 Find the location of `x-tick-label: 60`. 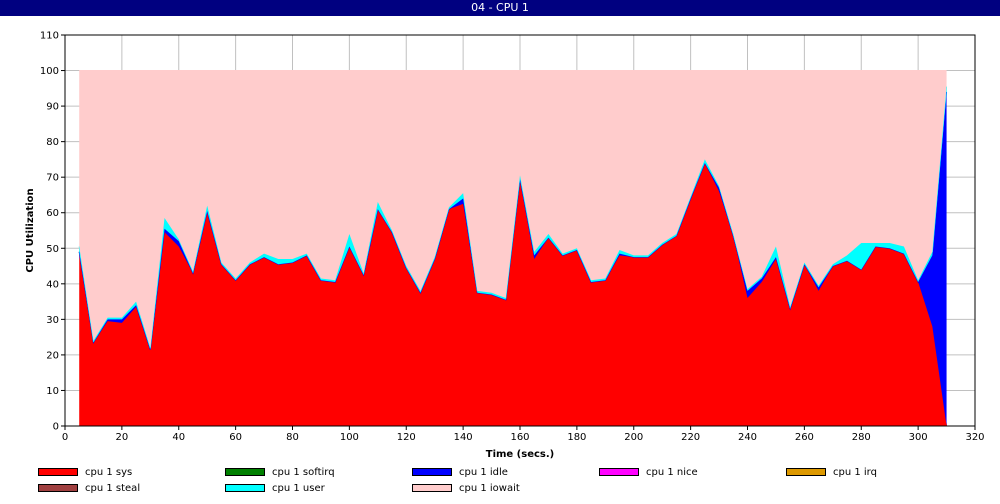

x-tick-label: 60 is located at coordinates (235, 437).